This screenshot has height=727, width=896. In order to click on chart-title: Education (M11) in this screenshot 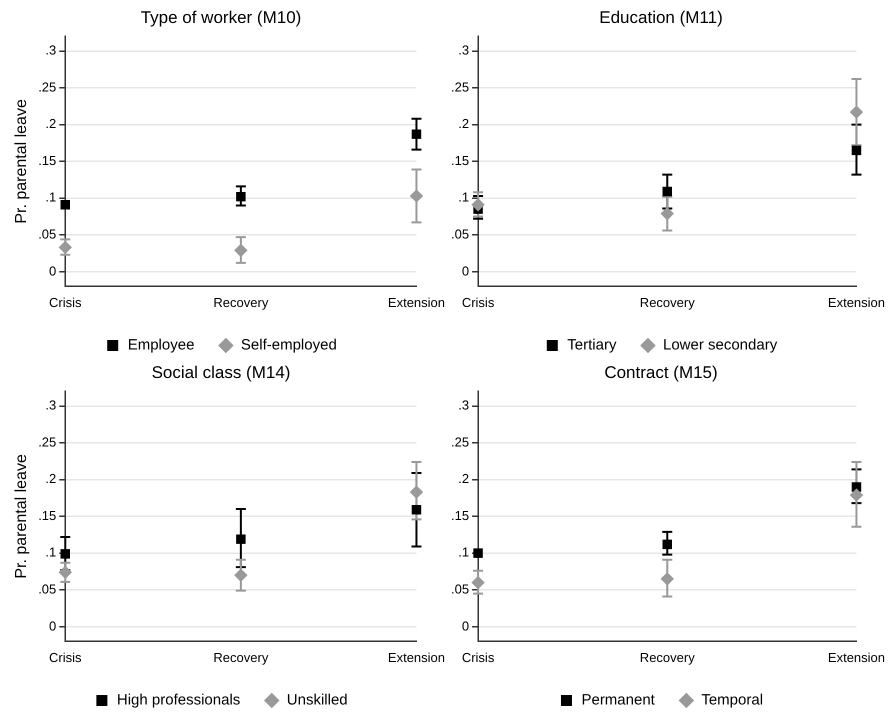, I will do `click(661, 17)`.